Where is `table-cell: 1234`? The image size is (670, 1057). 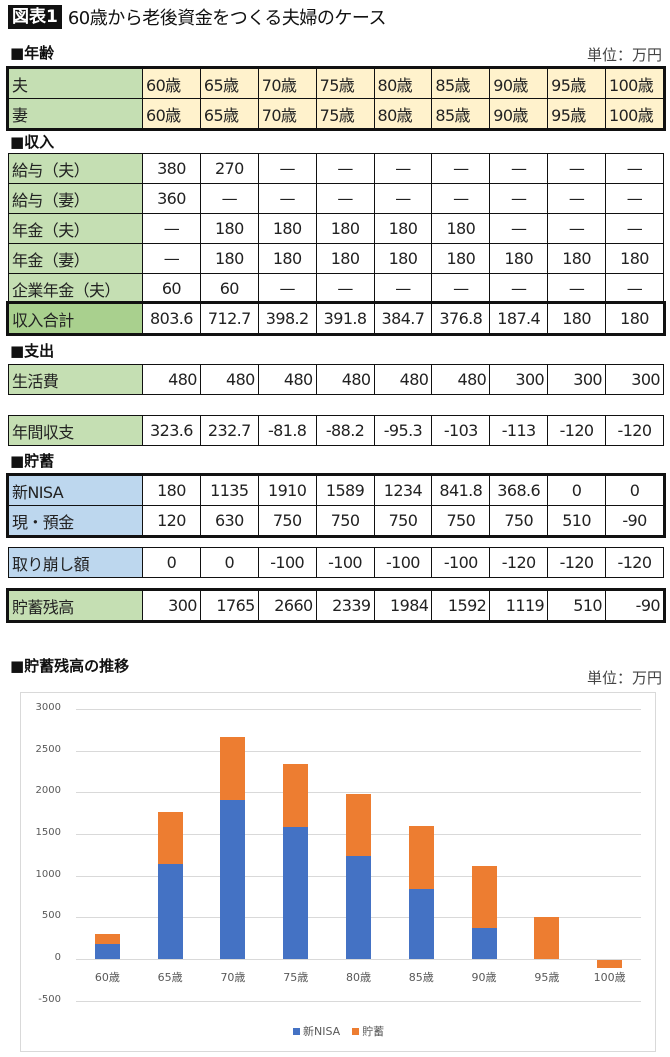 table-cell: 1234 is located at coordinates (403, 490).